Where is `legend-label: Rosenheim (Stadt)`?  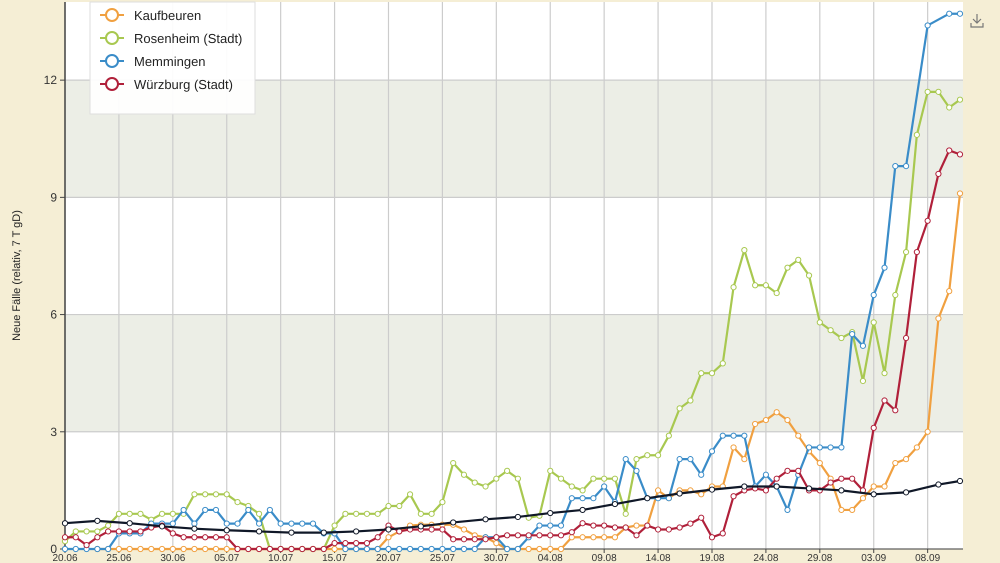 legend-label: Rosenheim (Stadt) is located at coordinates (188, 38).